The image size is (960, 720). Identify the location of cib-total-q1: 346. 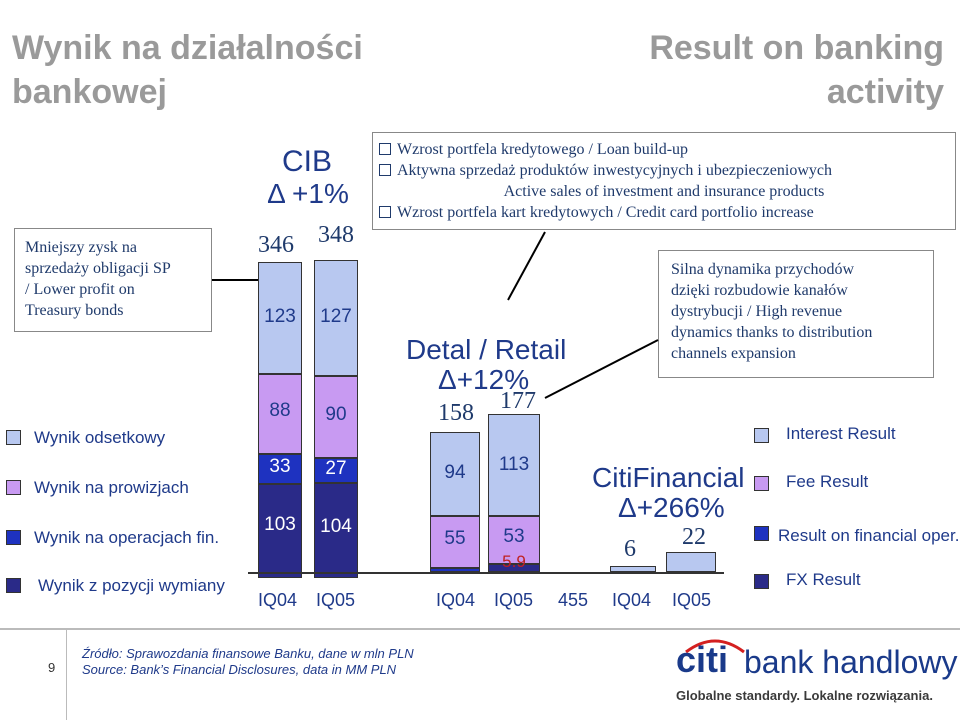
(276, 245).